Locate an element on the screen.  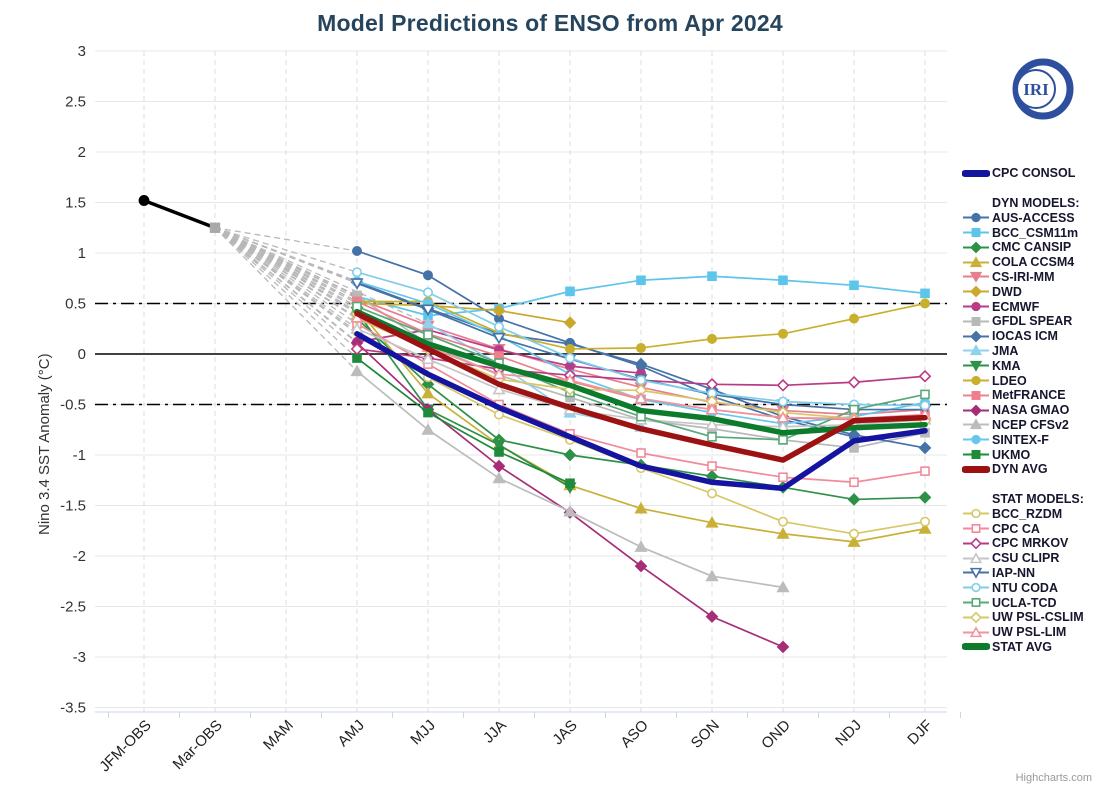
legend-item-bcc-csm11m: BCC_CSM11m is located at coordinates (1031, 232).